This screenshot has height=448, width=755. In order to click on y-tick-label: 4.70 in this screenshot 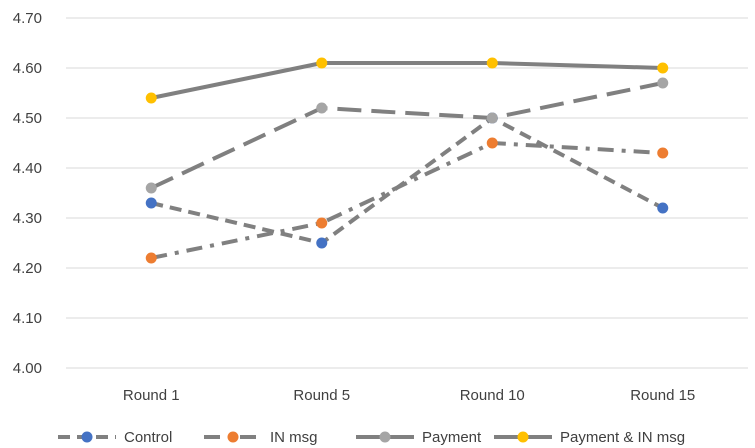, I will do `click(27, 18)`.